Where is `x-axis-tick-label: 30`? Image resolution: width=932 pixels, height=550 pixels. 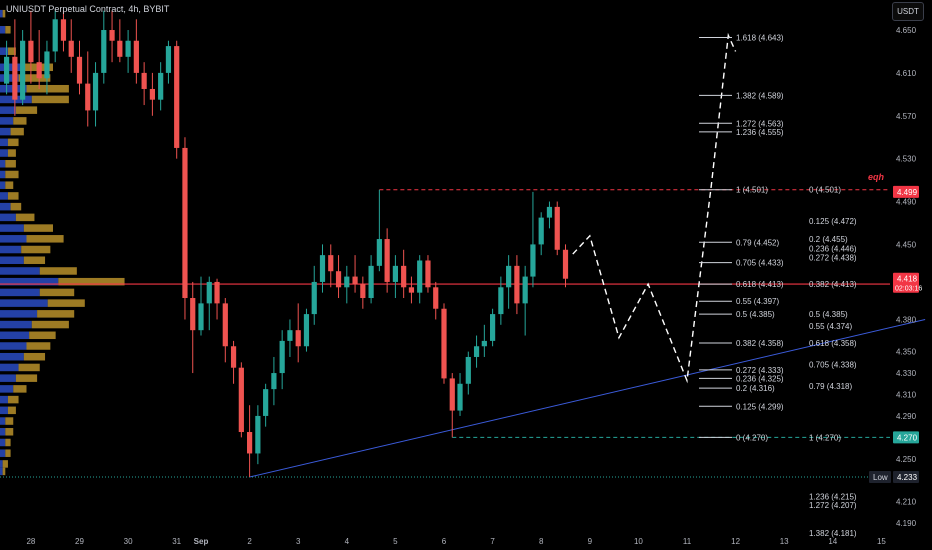
x-axis-tick-label: 30 is located at coordinates (128, 541).